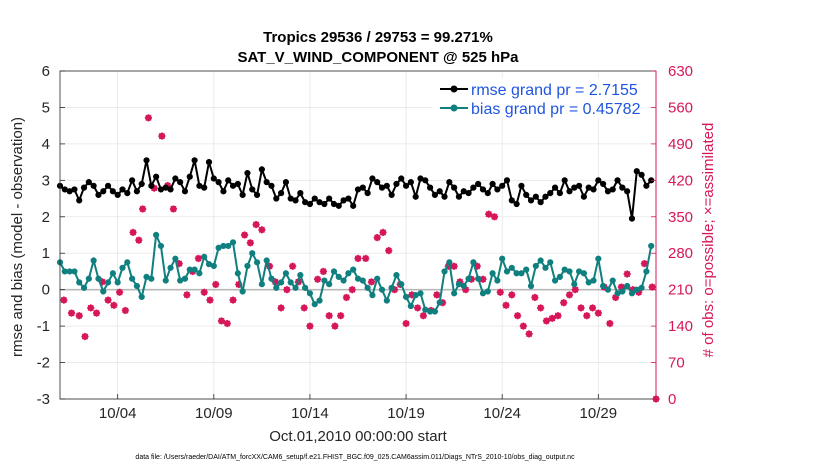 This screenshot has width=830, height=470. I want to click on y-tick-label: 5, so click(46, 107).